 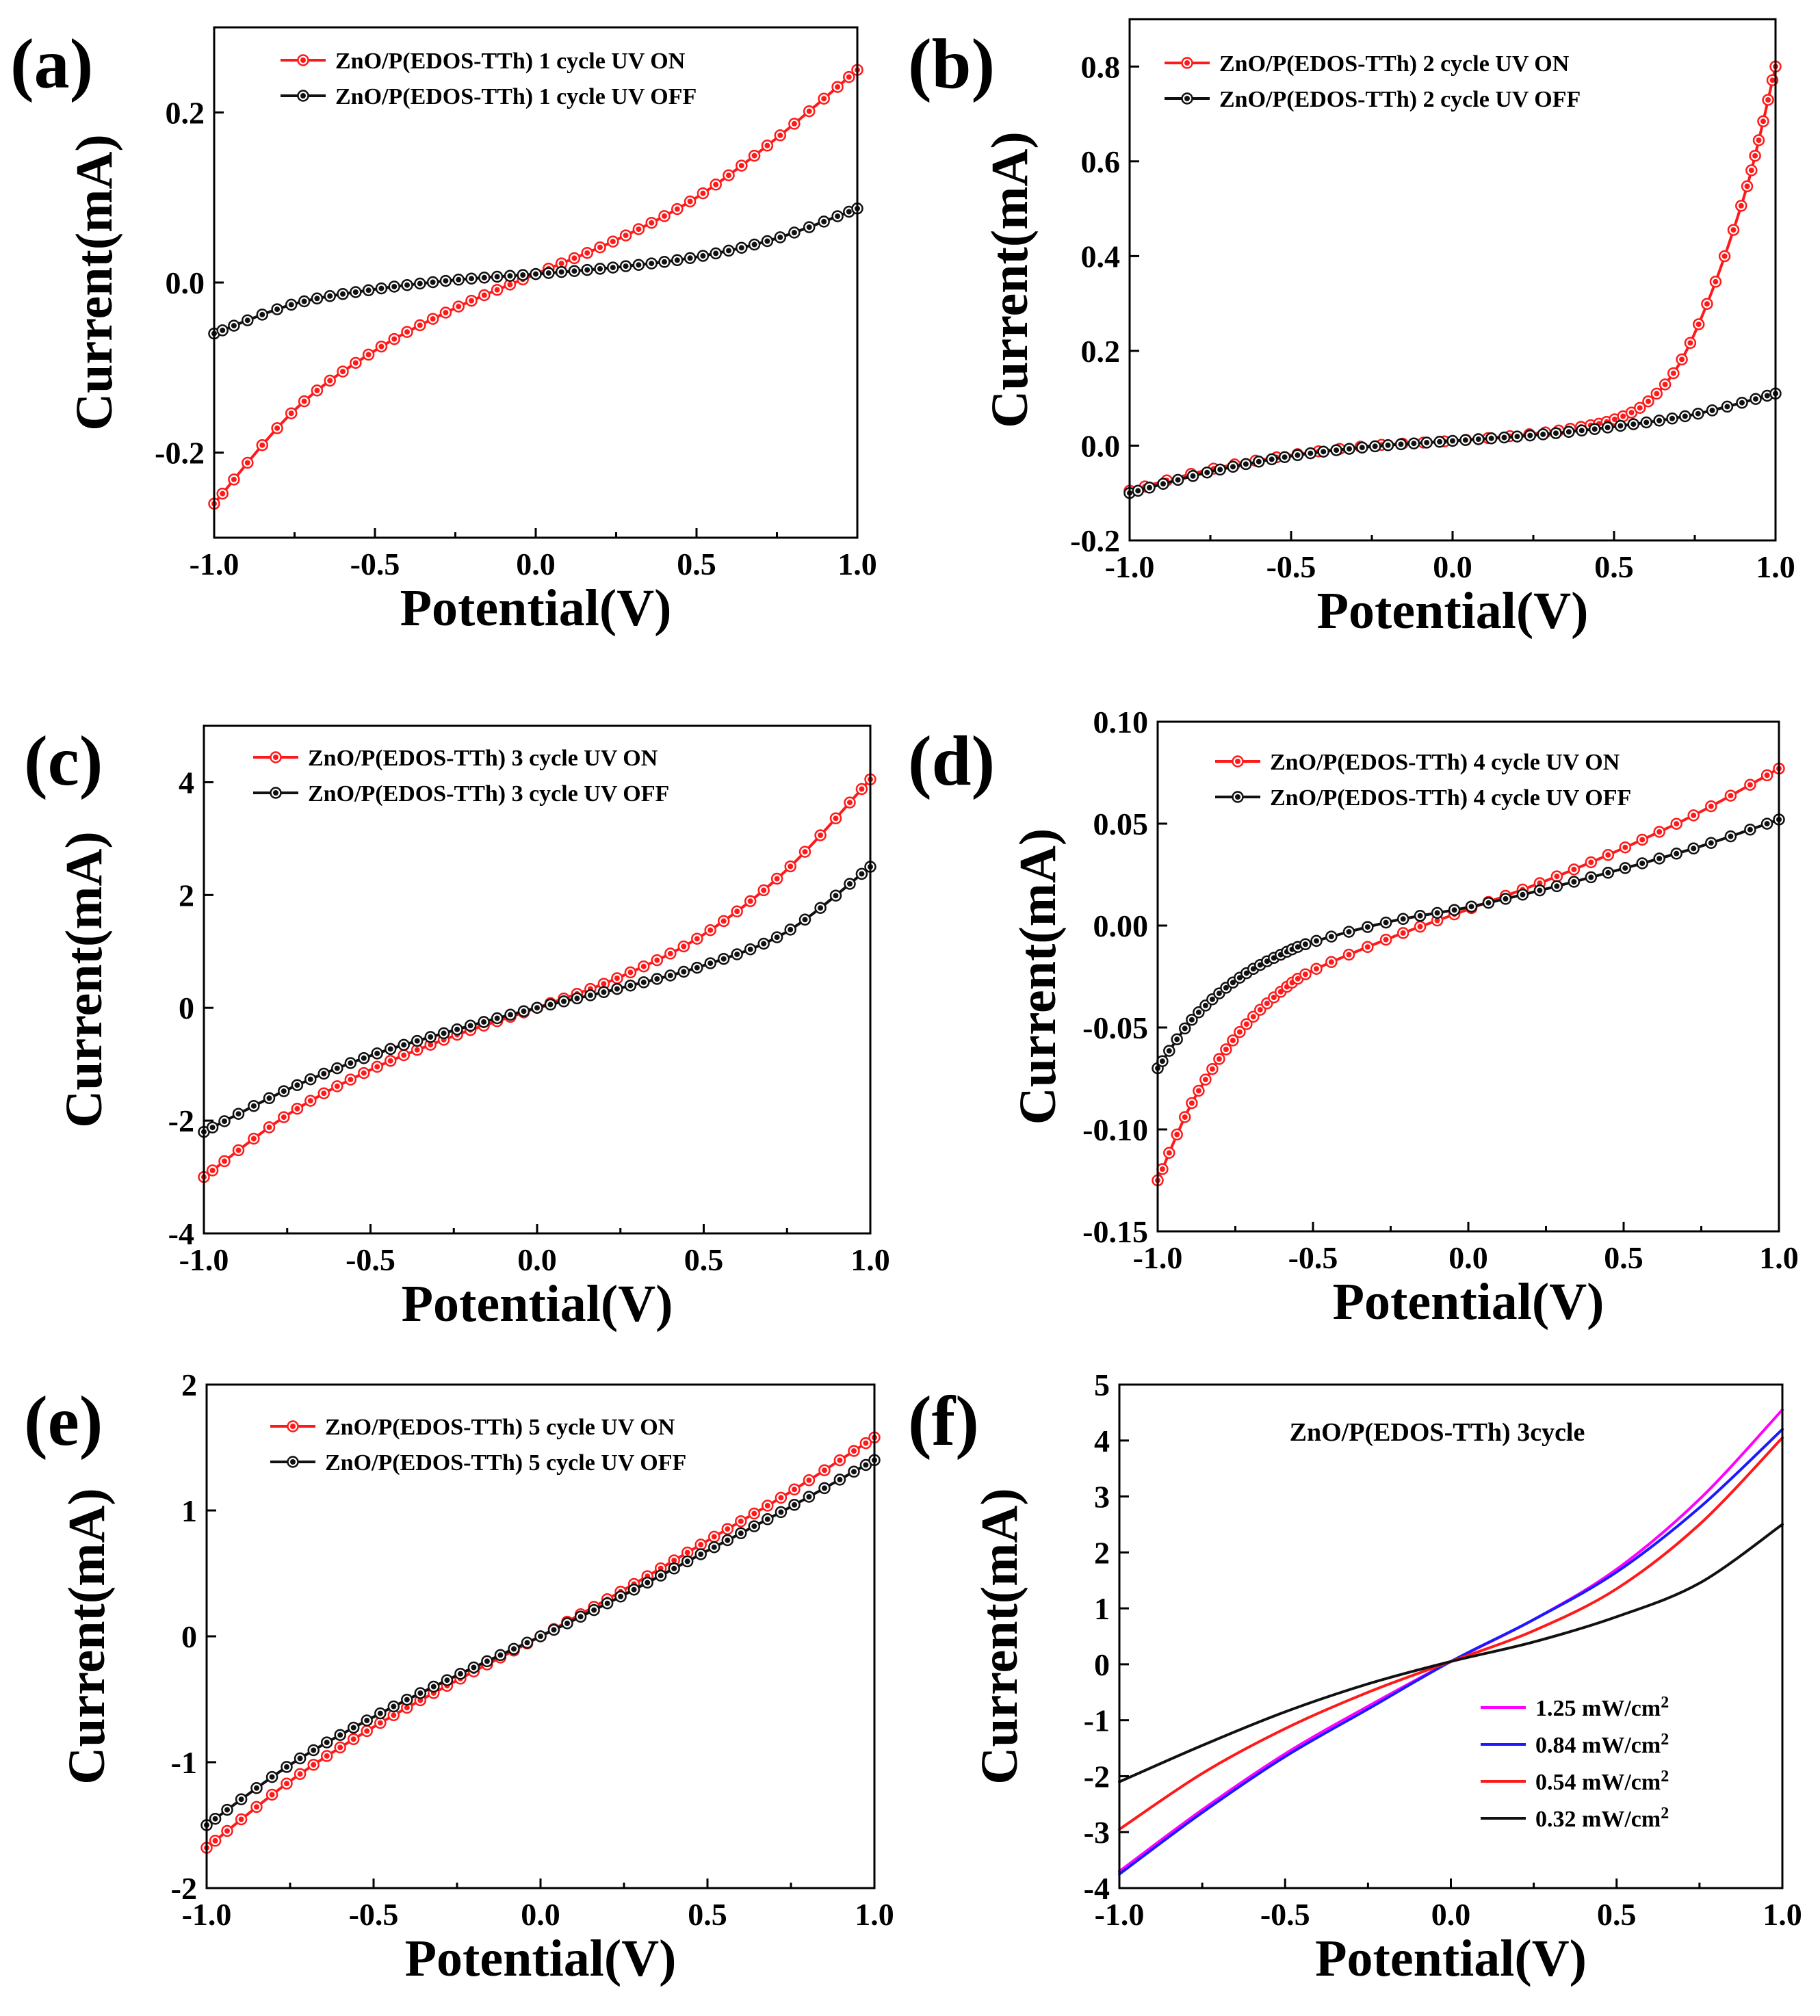 What do you see at coordinates (1665, 1776) in the screenshot?
I see `legend-entry-superscript: 2` at bounding box center [1665, 1776].